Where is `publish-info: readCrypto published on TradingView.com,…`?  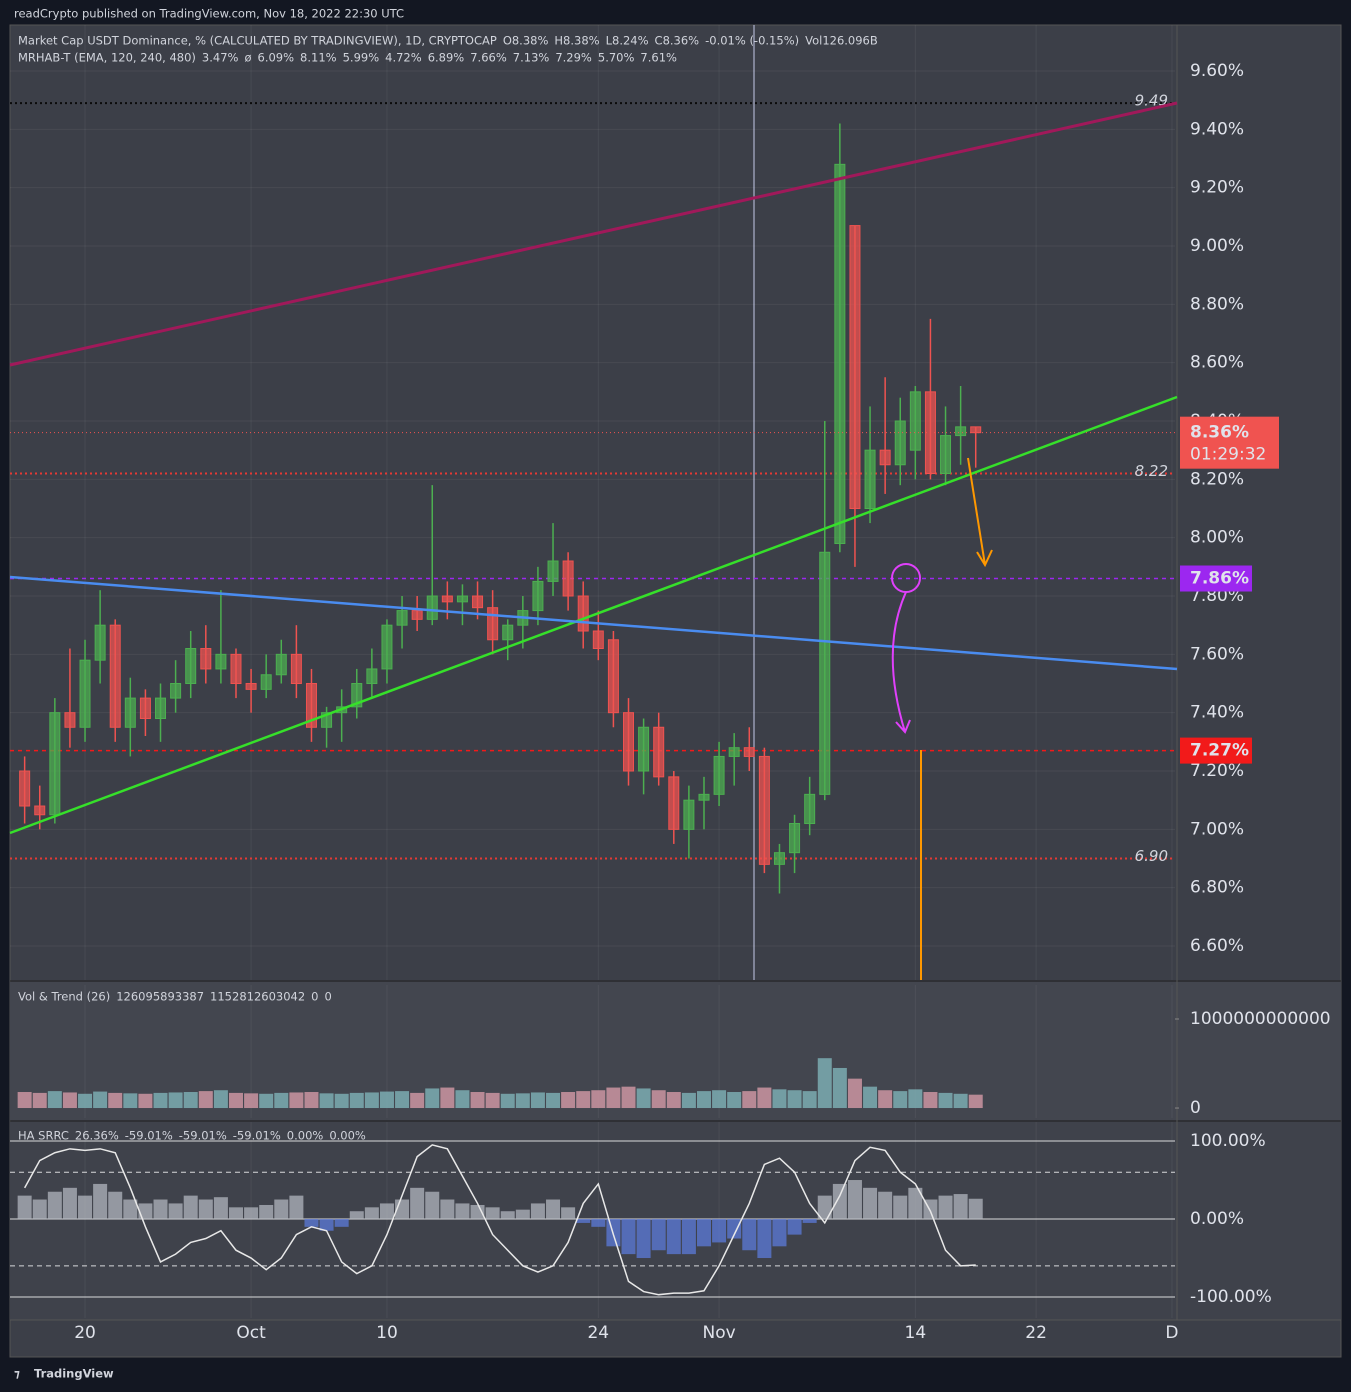 publish-info: readCrypto published on TradingView.com,… is located at coordinates (209, 14).